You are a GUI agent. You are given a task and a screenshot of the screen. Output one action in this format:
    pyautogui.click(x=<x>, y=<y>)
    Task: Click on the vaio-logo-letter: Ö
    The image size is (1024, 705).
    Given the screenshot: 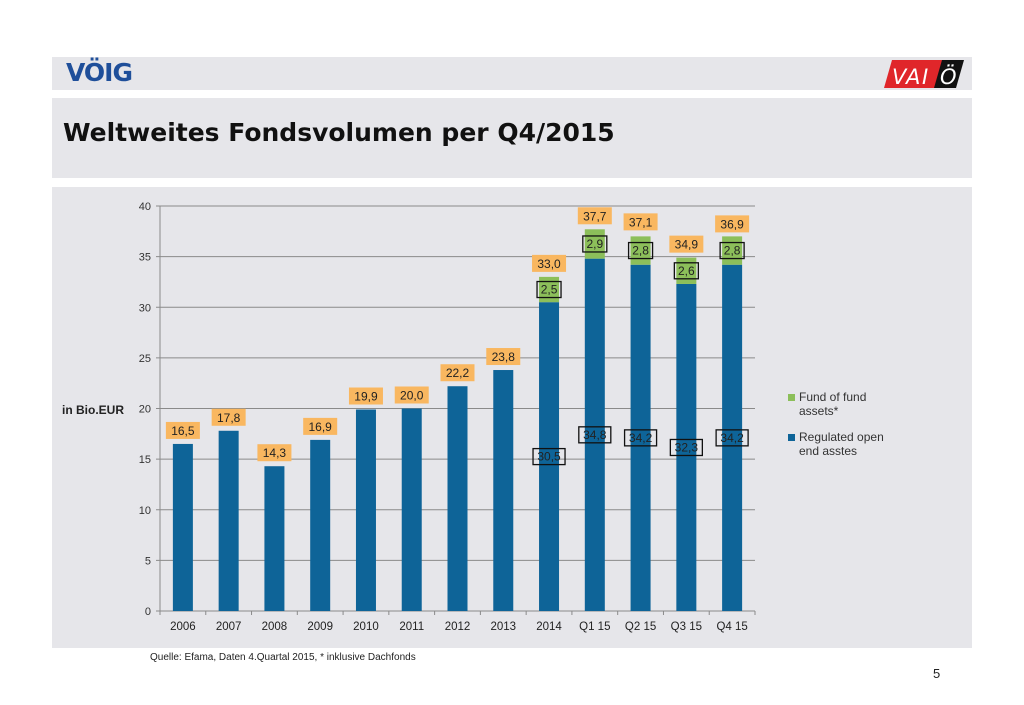 What is the action you would take?
    pyautogui.click(x=948, y=76)
    